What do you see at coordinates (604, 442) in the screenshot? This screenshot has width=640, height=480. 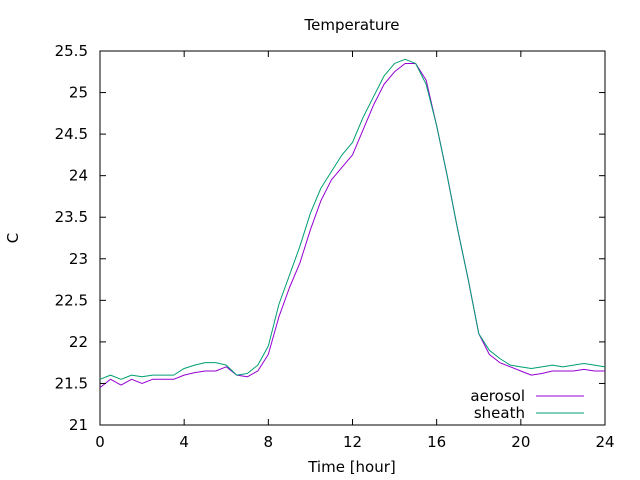 I see `x-tick-label: 24` at bounding box center [604, 442].